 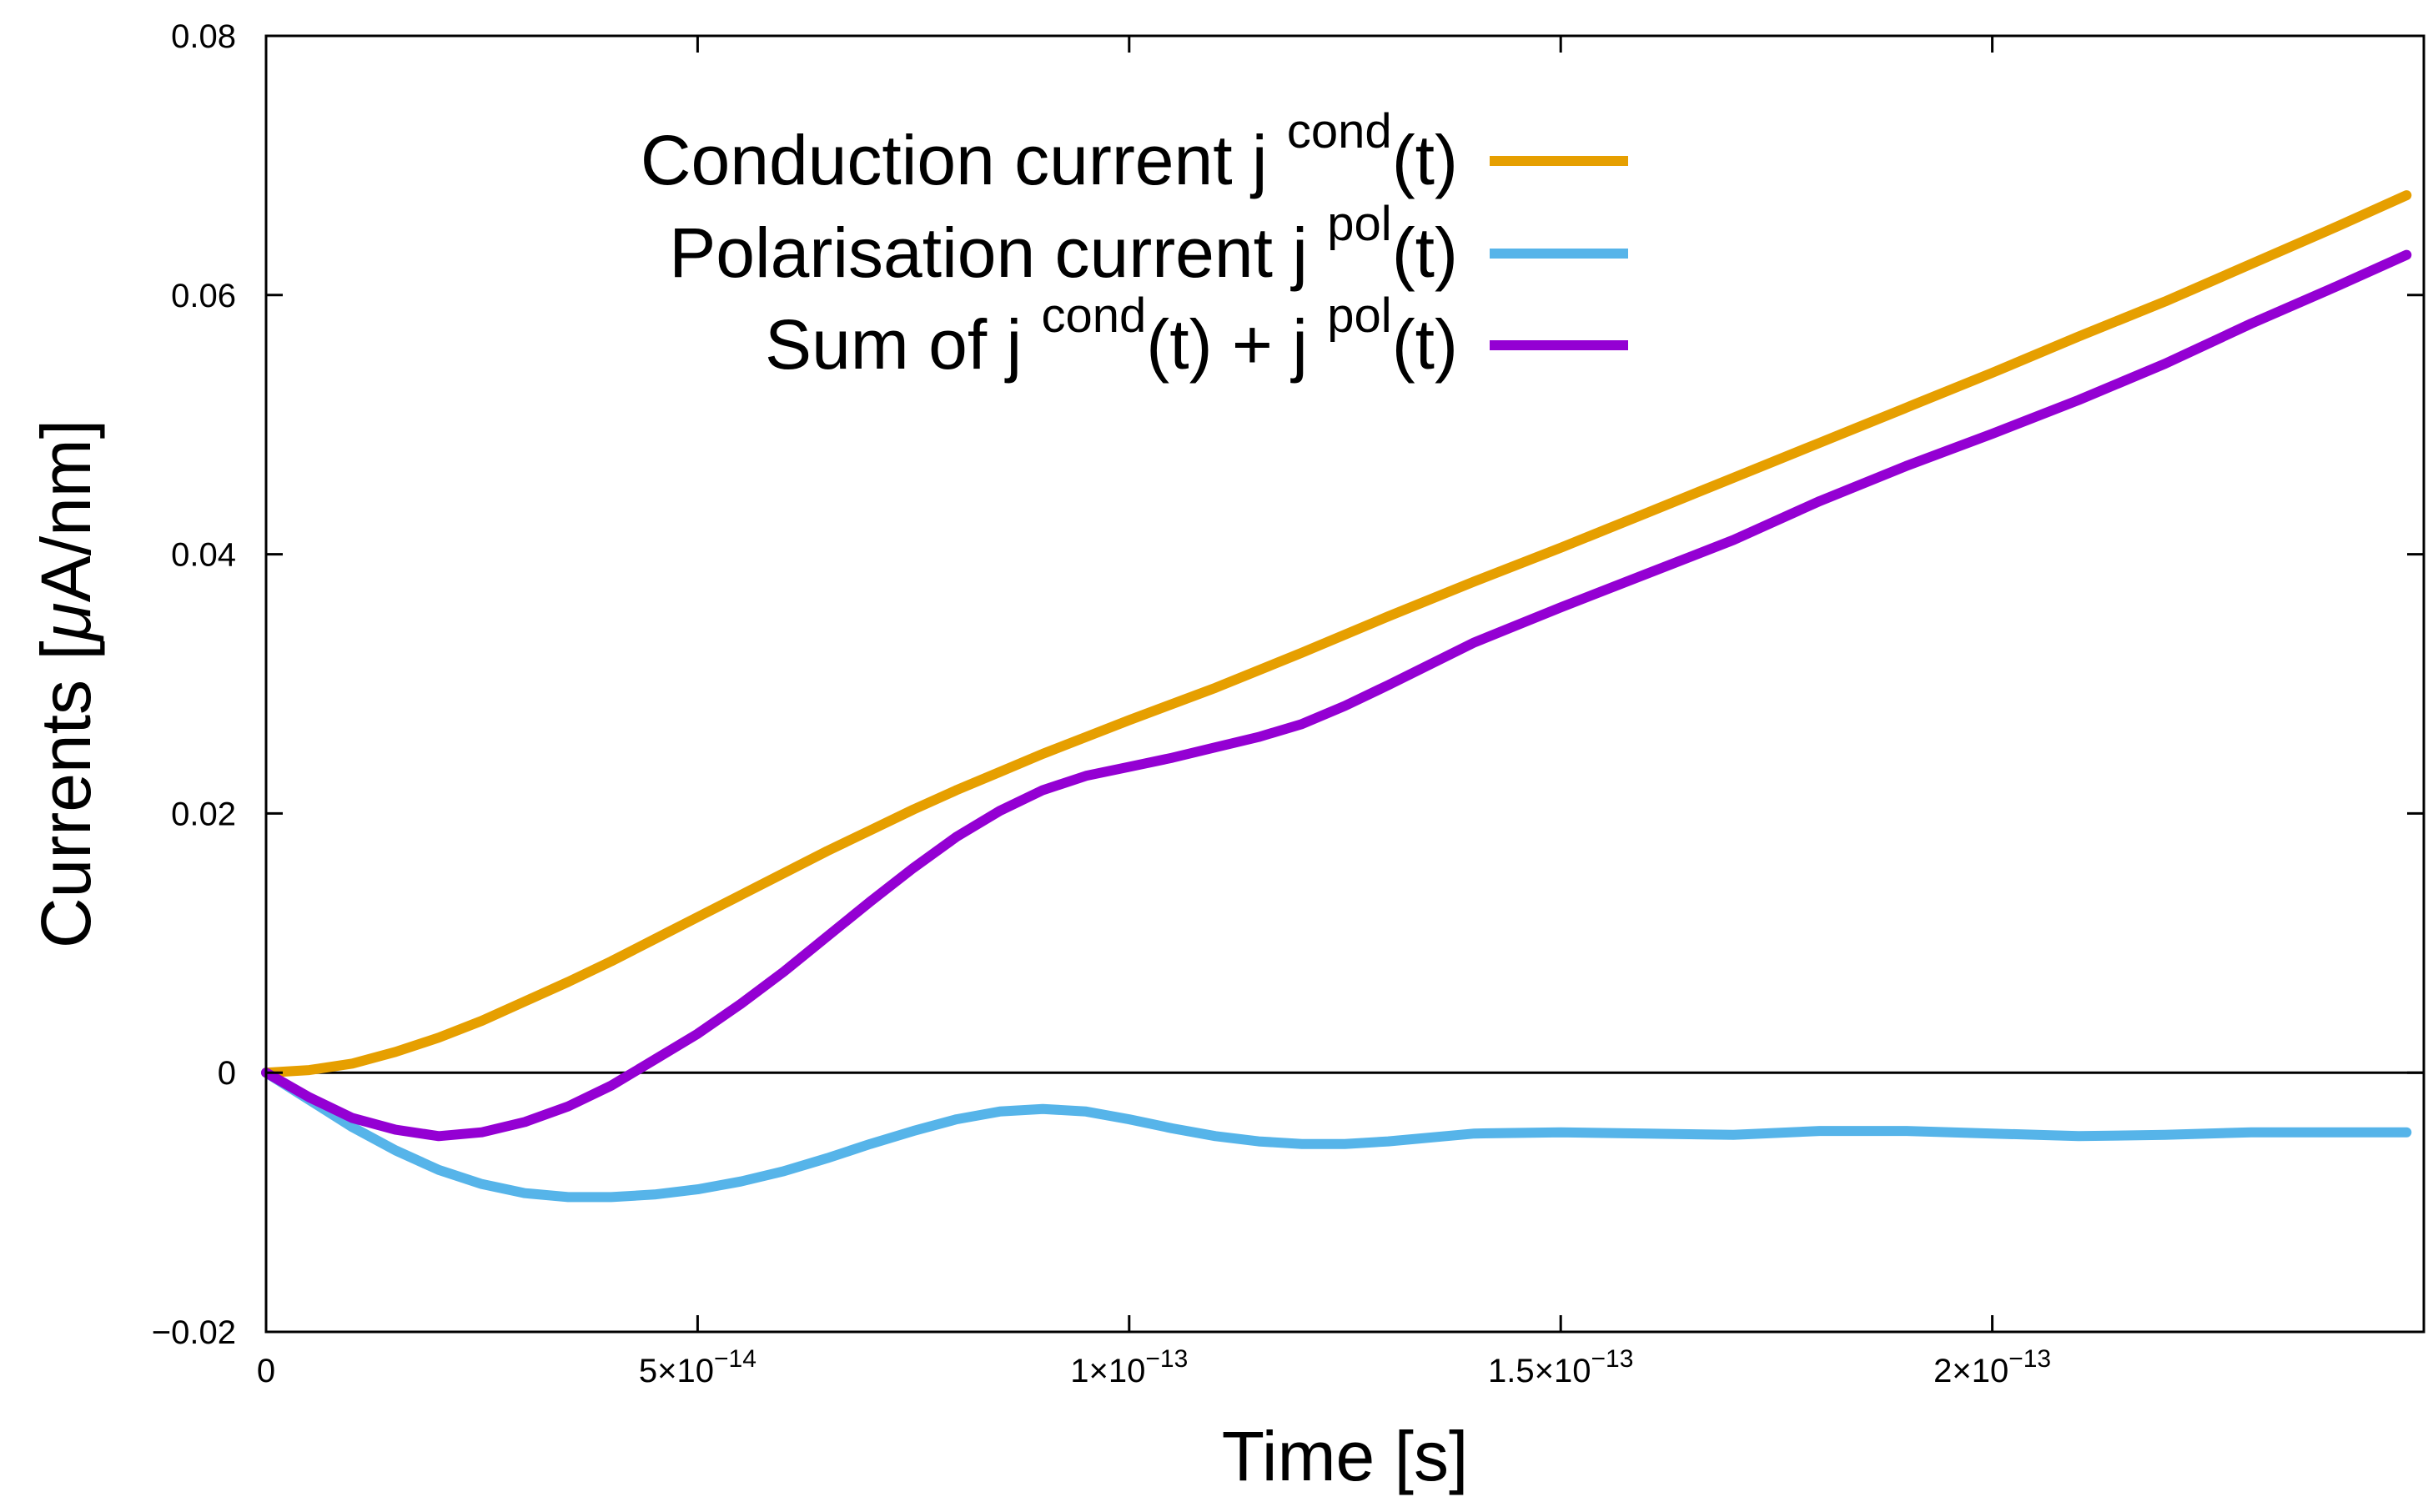 What do you see at coordinates (1345, 1456) in the screenshot?
I see `x-axis-title: Time [s]` at bounding box center [1345, 1456].